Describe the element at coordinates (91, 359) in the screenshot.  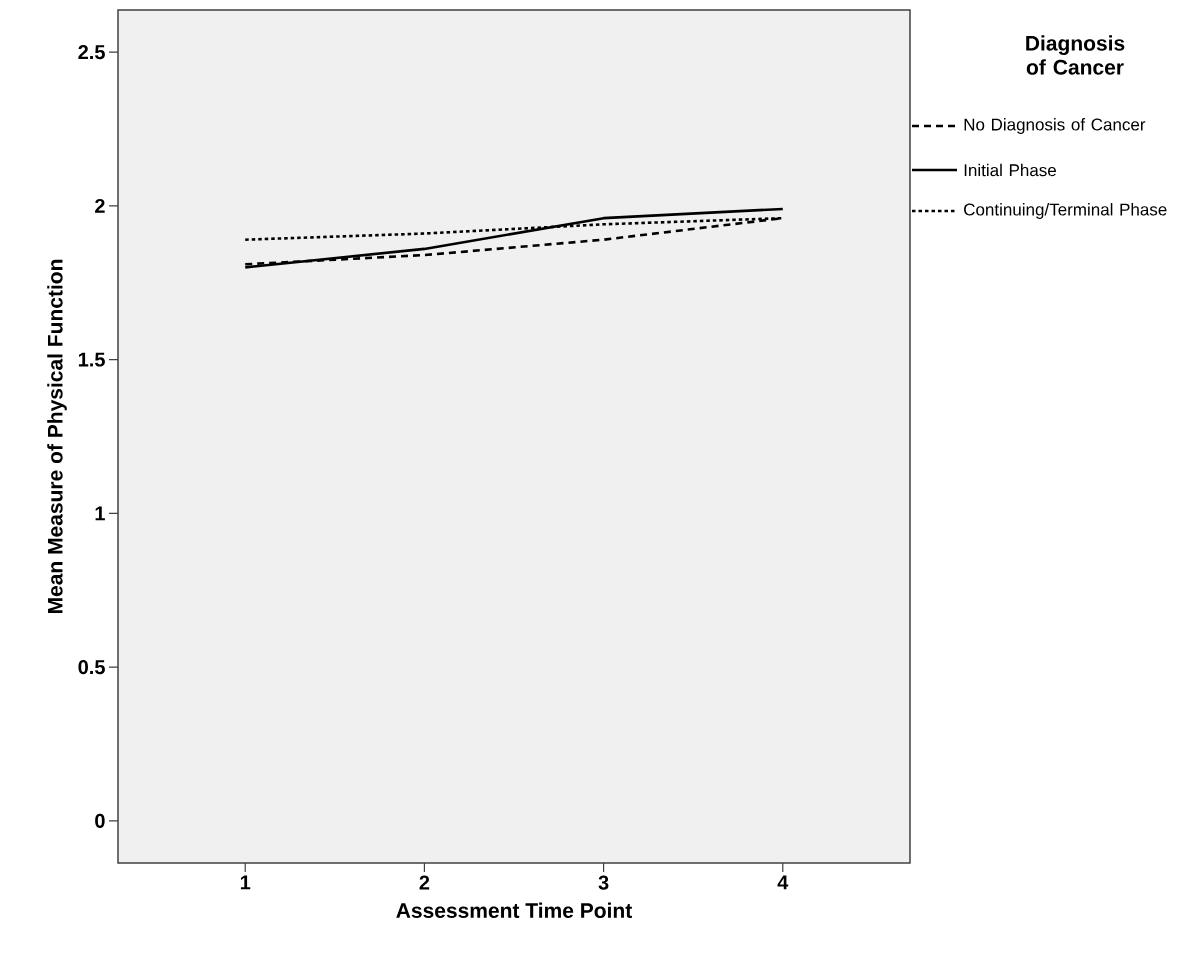
I see `y-tick-label: 1.5` at that location.